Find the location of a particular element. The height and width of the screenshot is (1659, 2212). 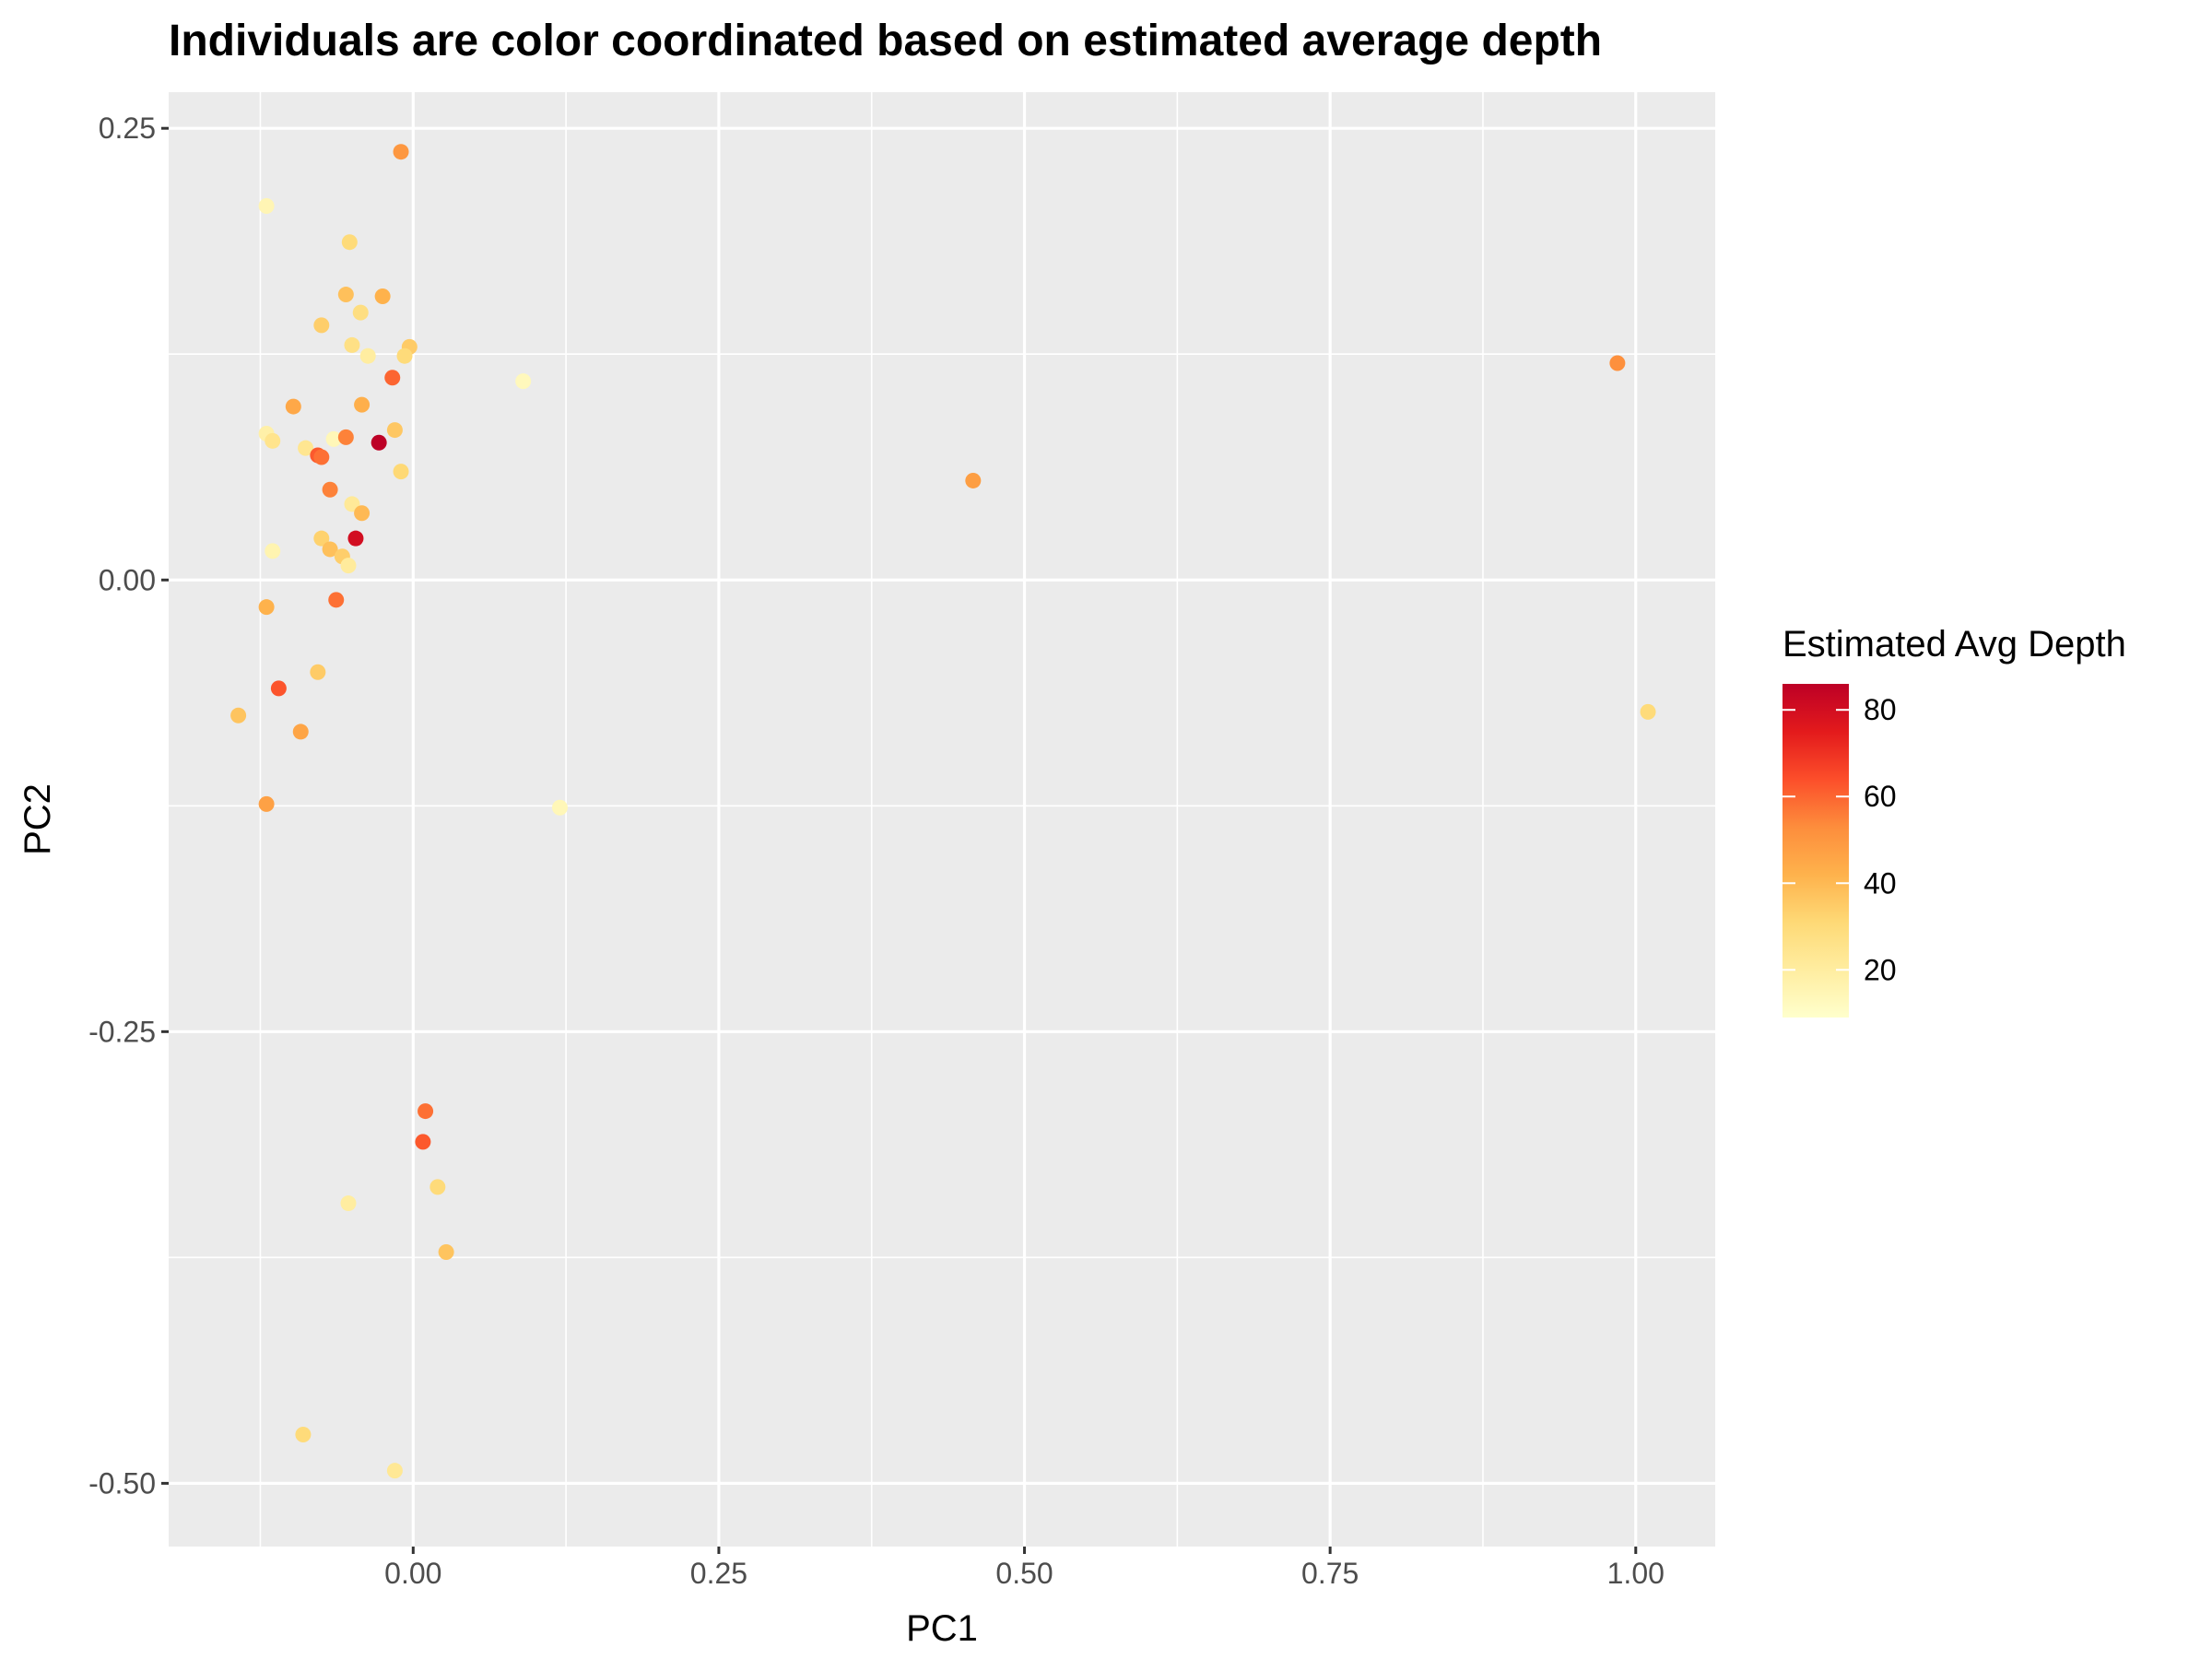

x-axis-ticks: 0.00 0.25 0.50 0.75 1.00 is located at coordinates (1024, 1568).